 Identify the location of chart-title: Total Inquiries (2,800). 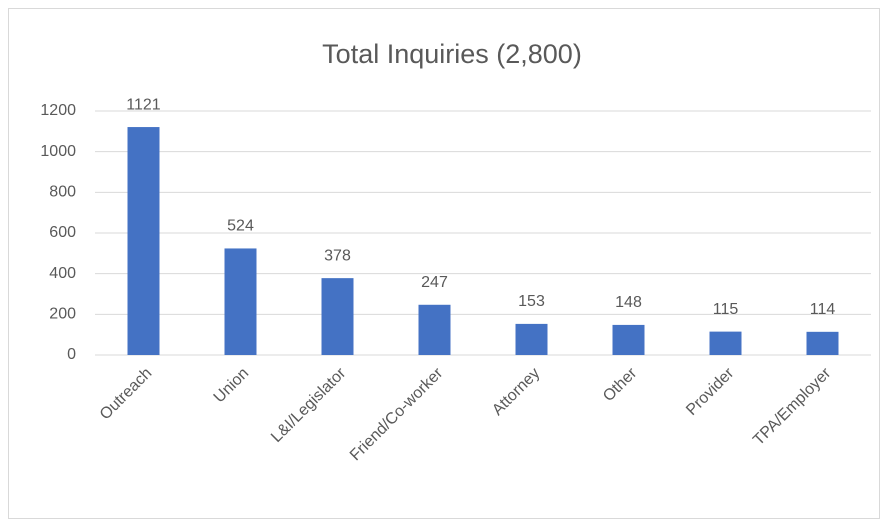
(452, 54).